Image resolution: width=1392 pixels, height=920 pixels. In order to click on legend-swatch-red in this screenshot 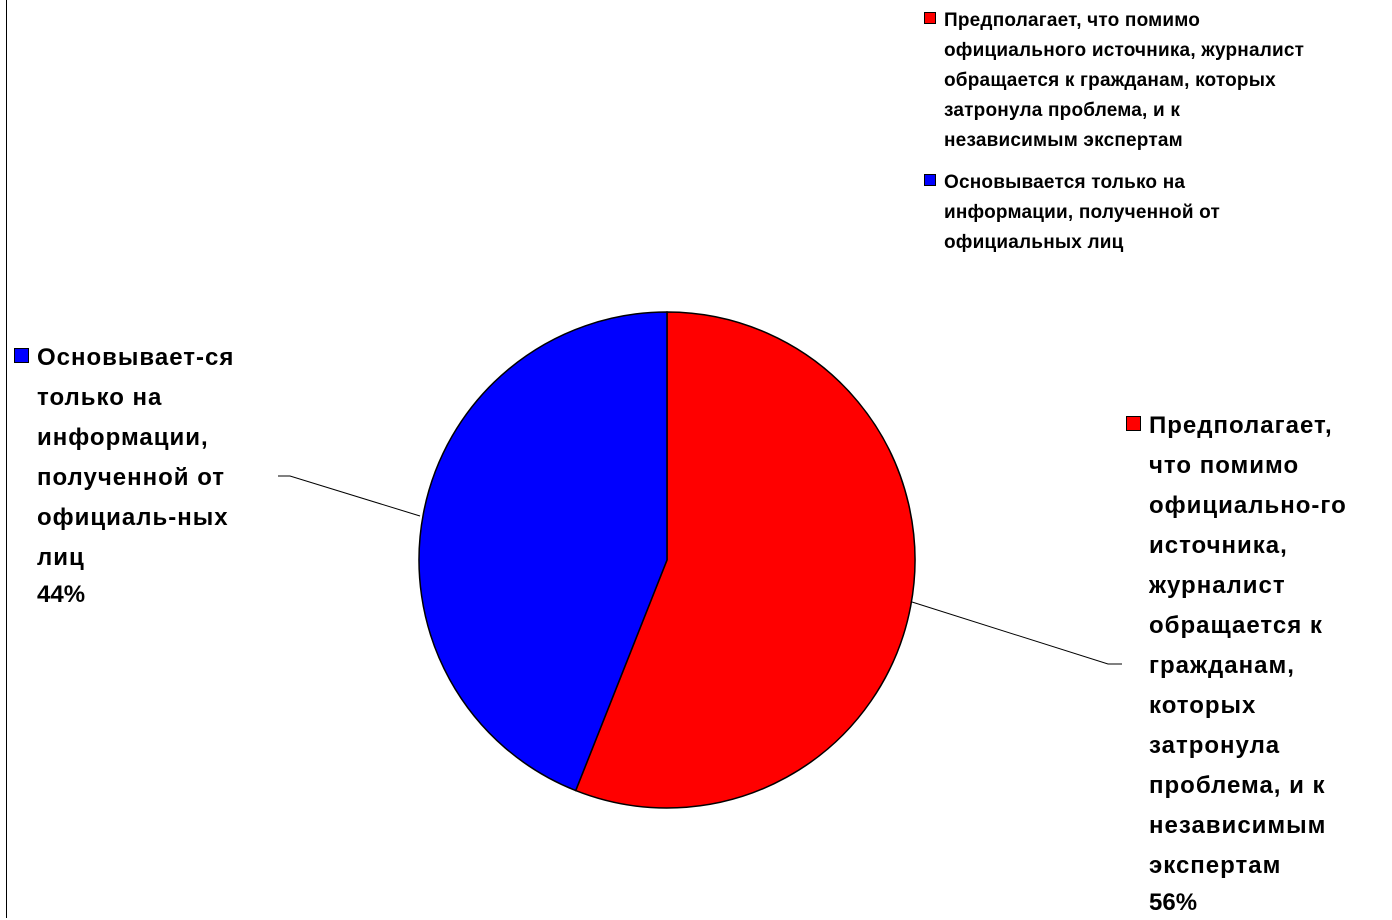, I will do `click(930, 18)`.